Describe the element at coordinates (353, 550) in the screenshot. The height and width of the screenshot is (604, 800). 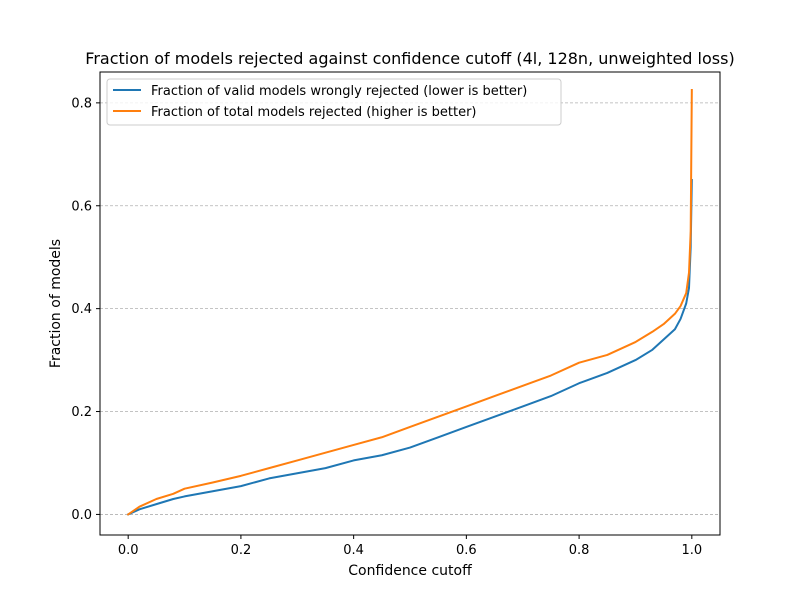
I see `x-tick-label: 0.4` at that location.